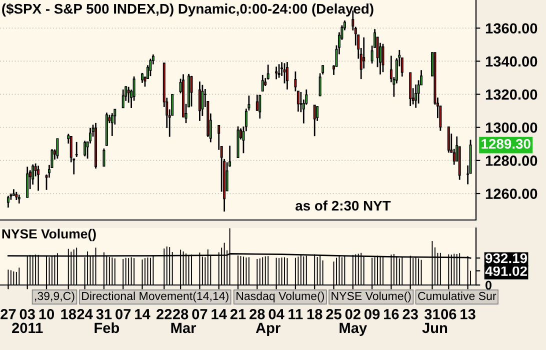 Image resolution: width=546 pixels, height=350 pixels. What do you see at coordinates (334, 314) in the screenshot?
I see `x-tick-label: 25` at bounding box center [334, 314].